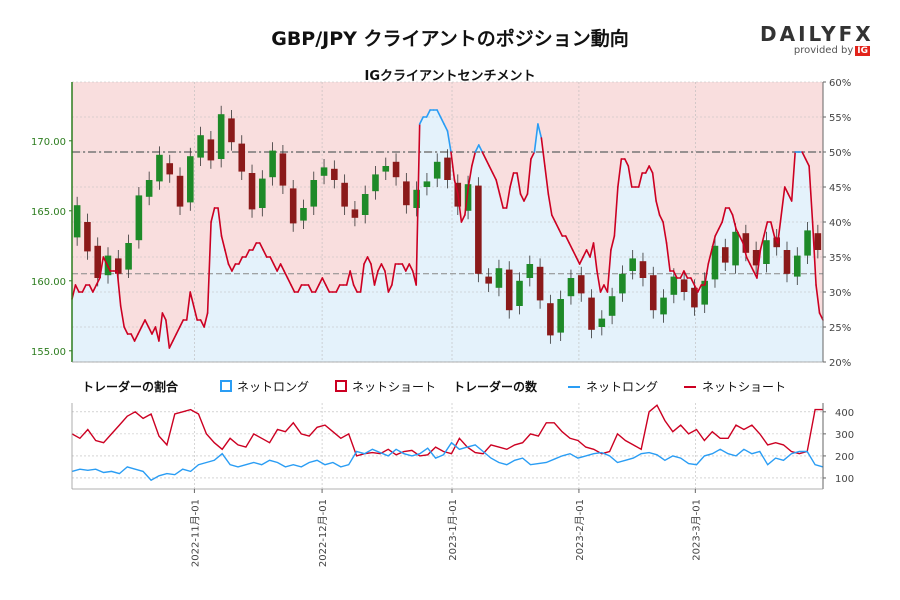  Describe the element at coordinates (48, 352) in the screenshot. I see `left-axis-tick: 155.00` at that location.